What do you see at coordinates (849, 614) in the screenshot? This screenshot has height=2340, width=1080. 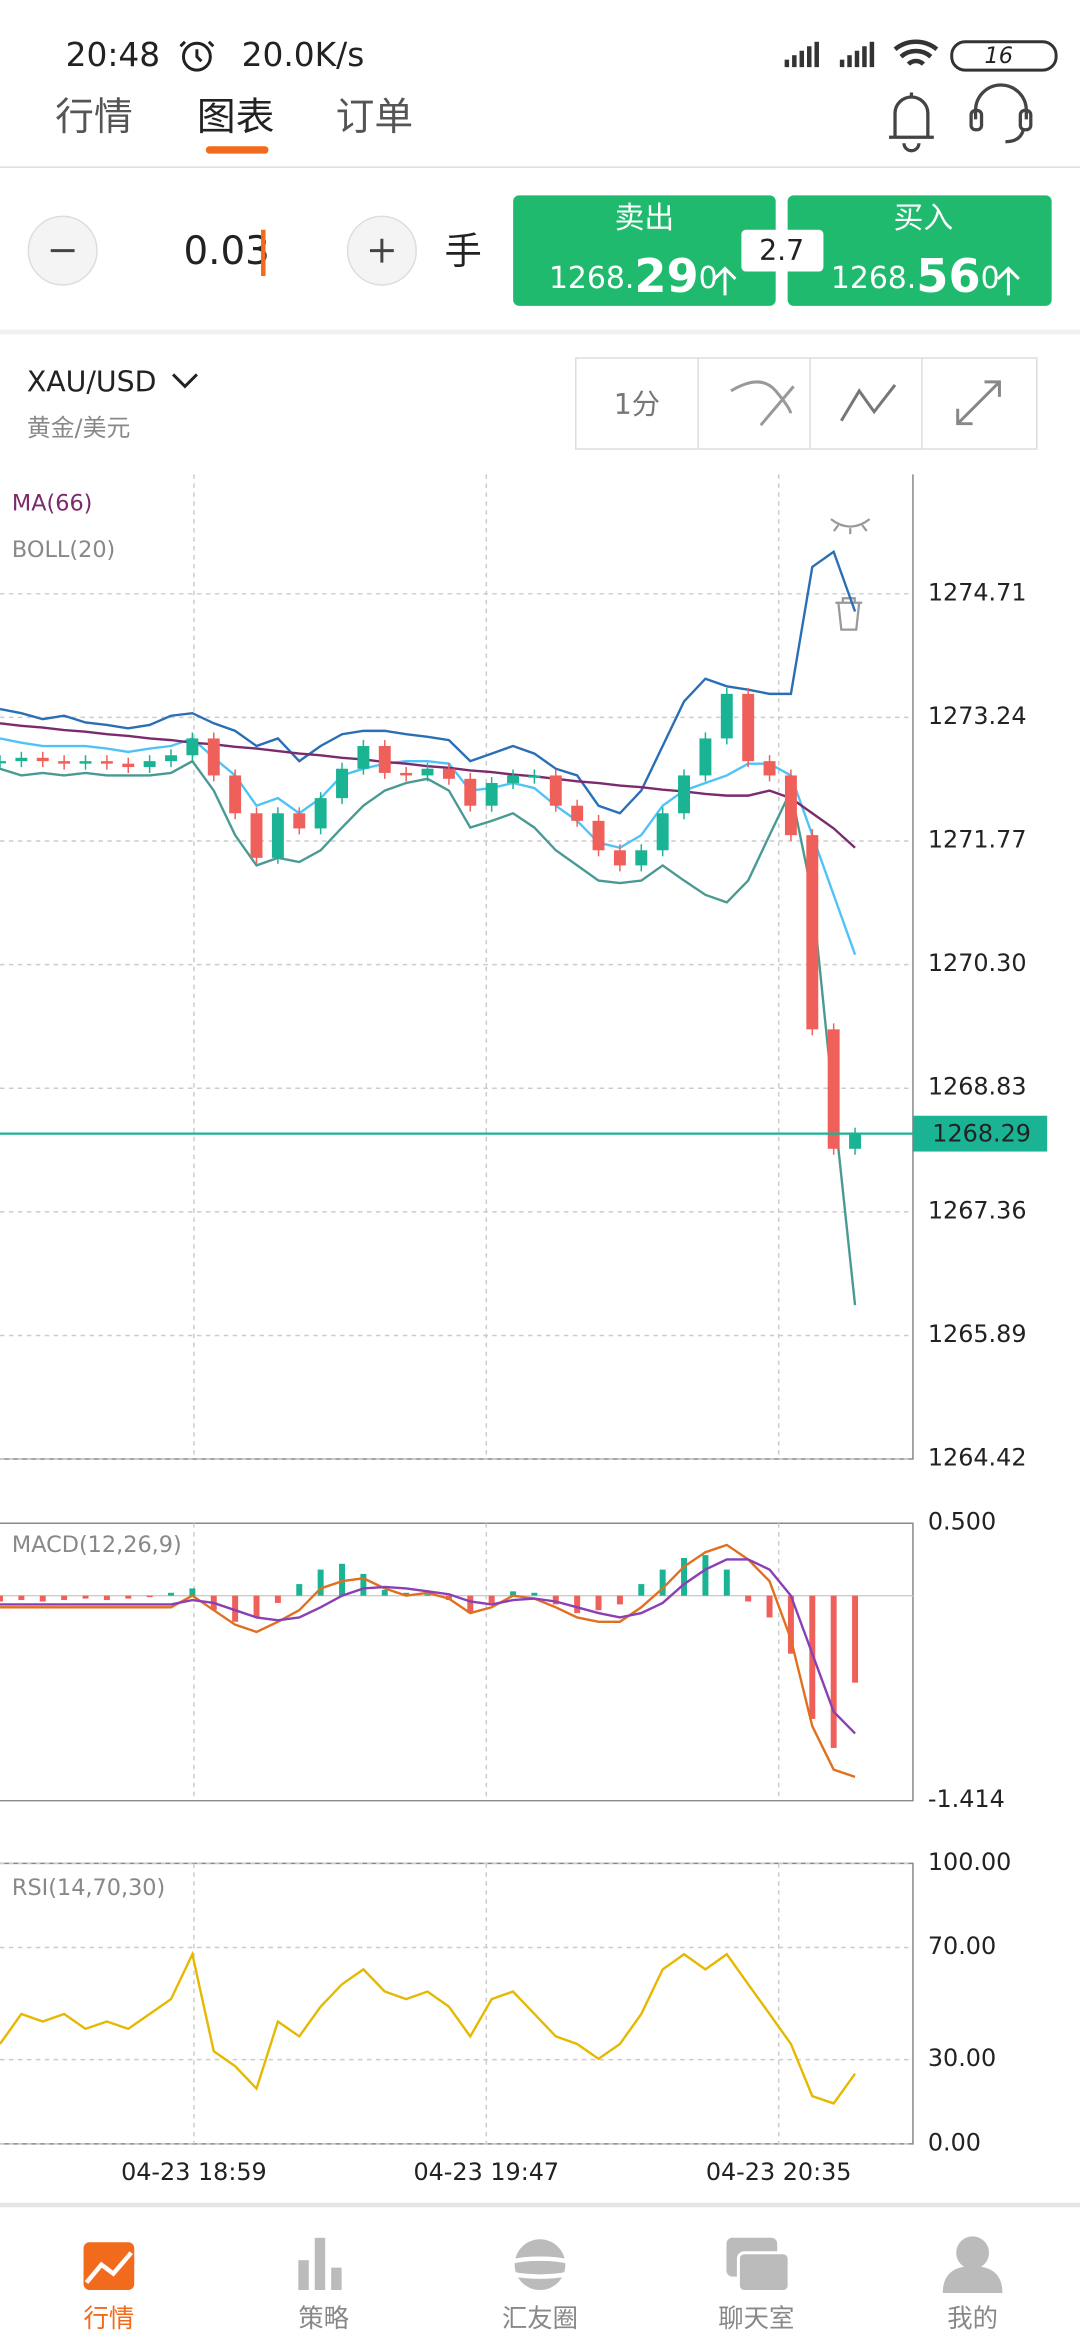 I see `delete-icon` at bounding box center [849, 614].